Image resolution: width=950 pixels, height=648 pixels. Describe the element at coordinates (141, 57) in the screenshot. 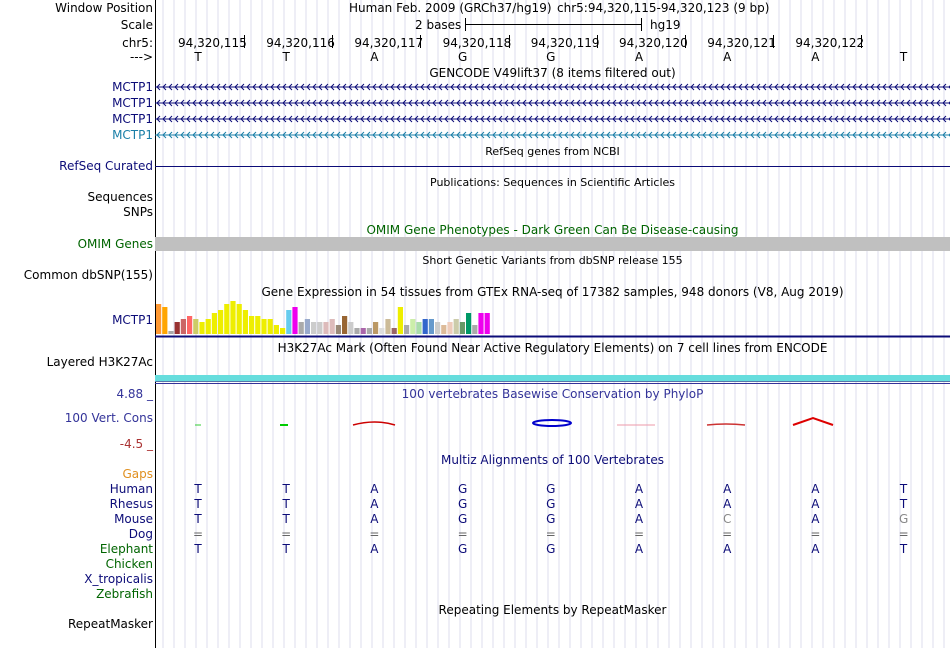

I see `strand-arrow-label: --->` at that location.